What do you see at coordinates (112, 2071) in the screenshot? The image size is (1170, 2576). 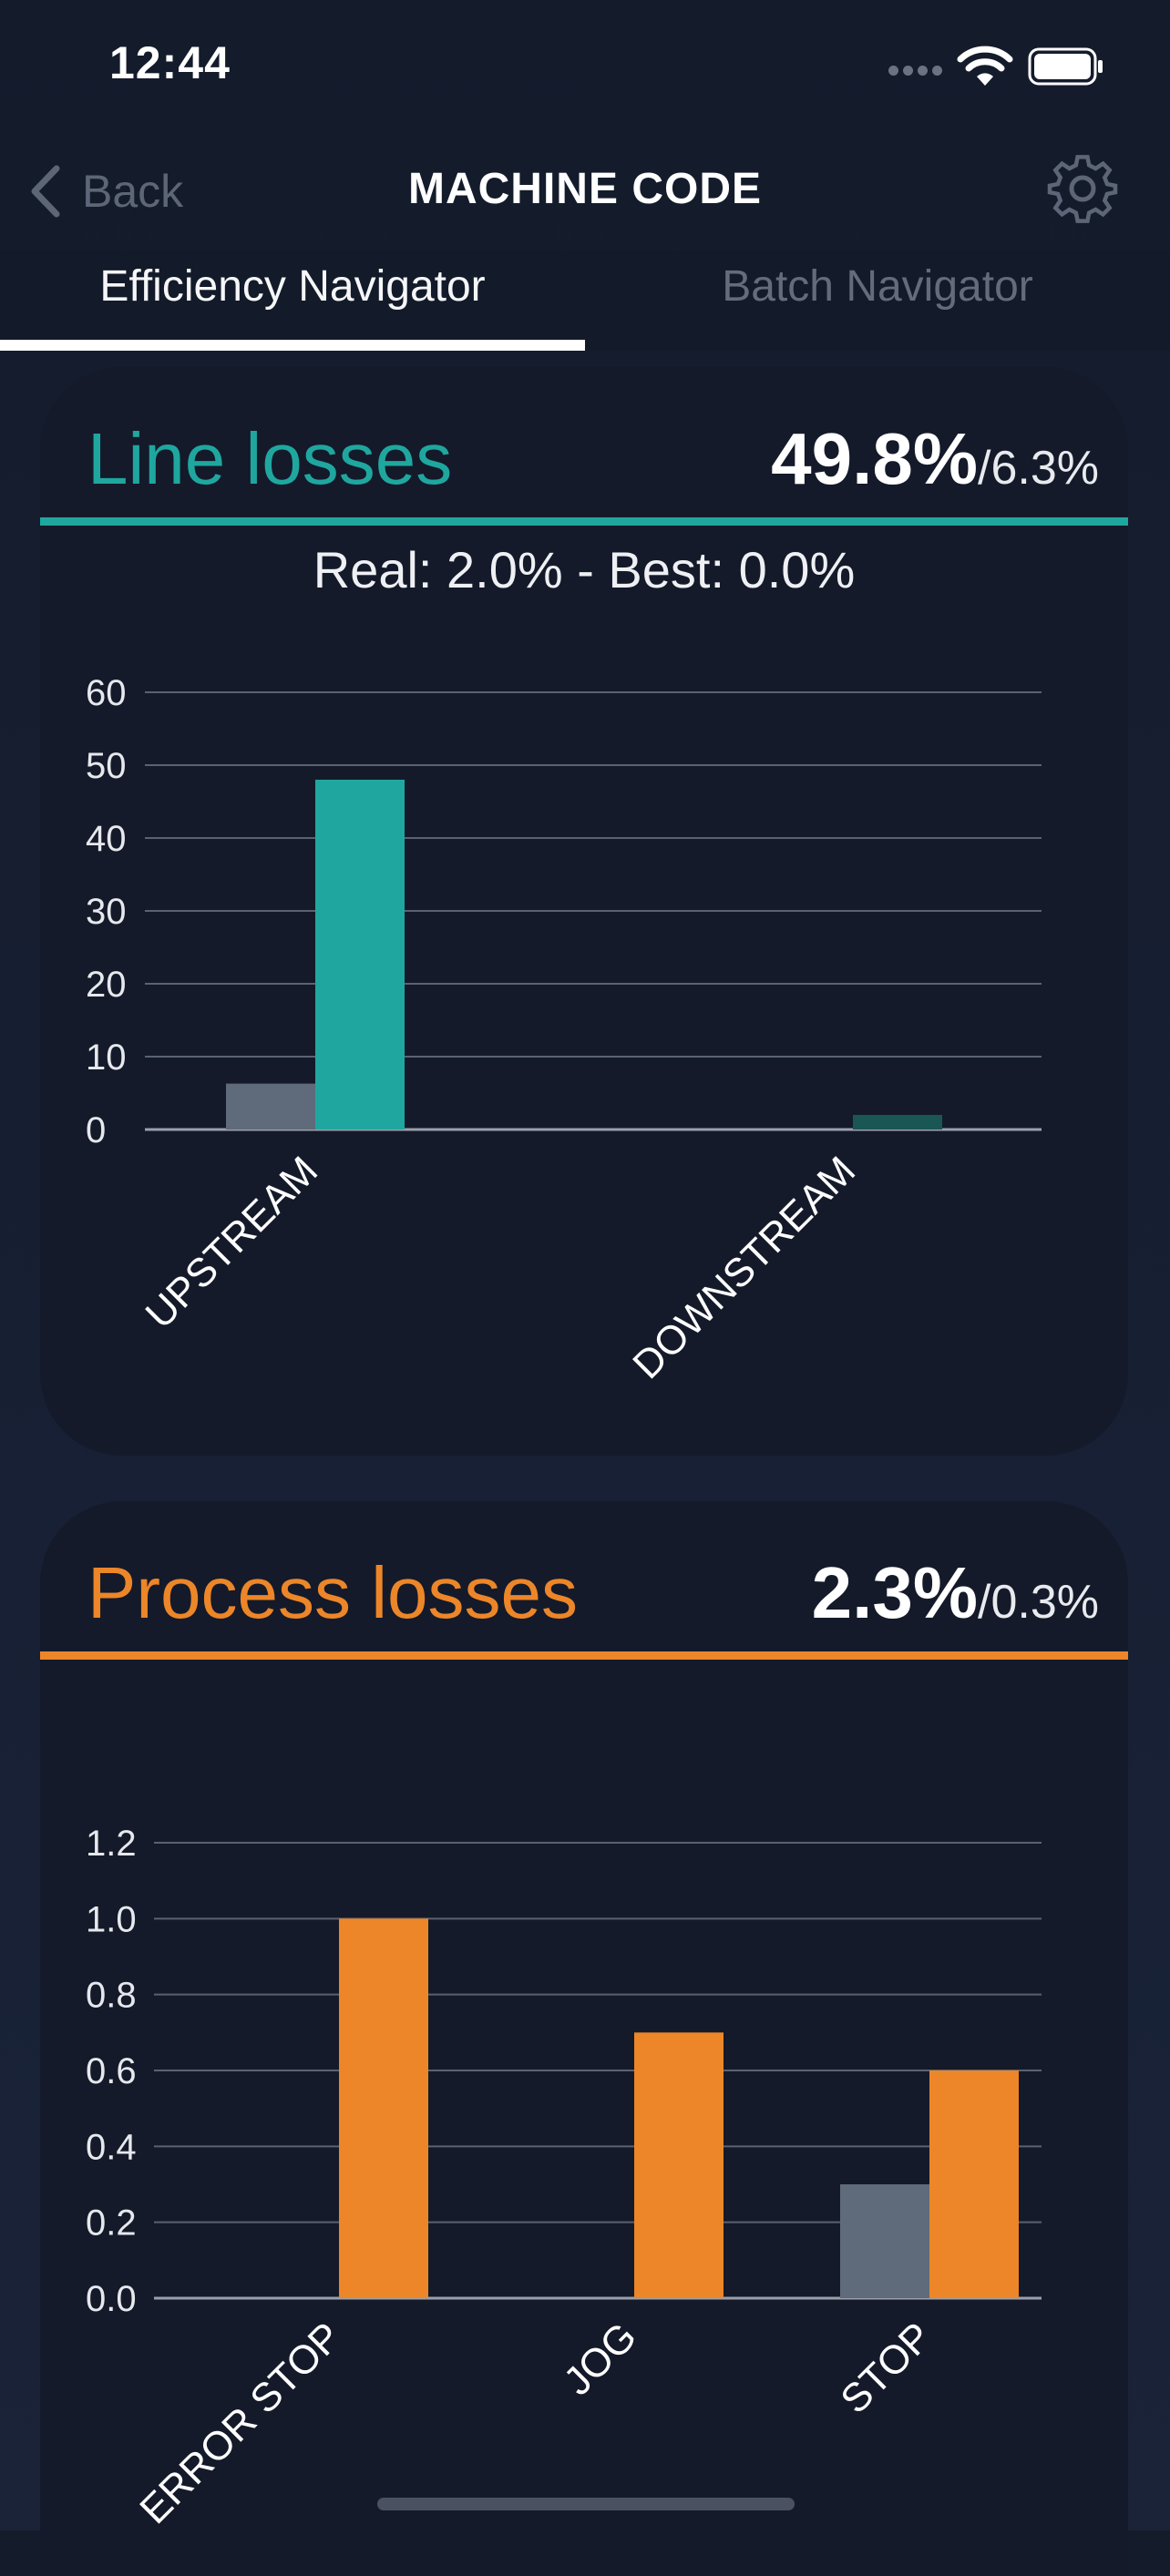 I see `y-tick-label: 0.6` at bounding box center [112, 2071].